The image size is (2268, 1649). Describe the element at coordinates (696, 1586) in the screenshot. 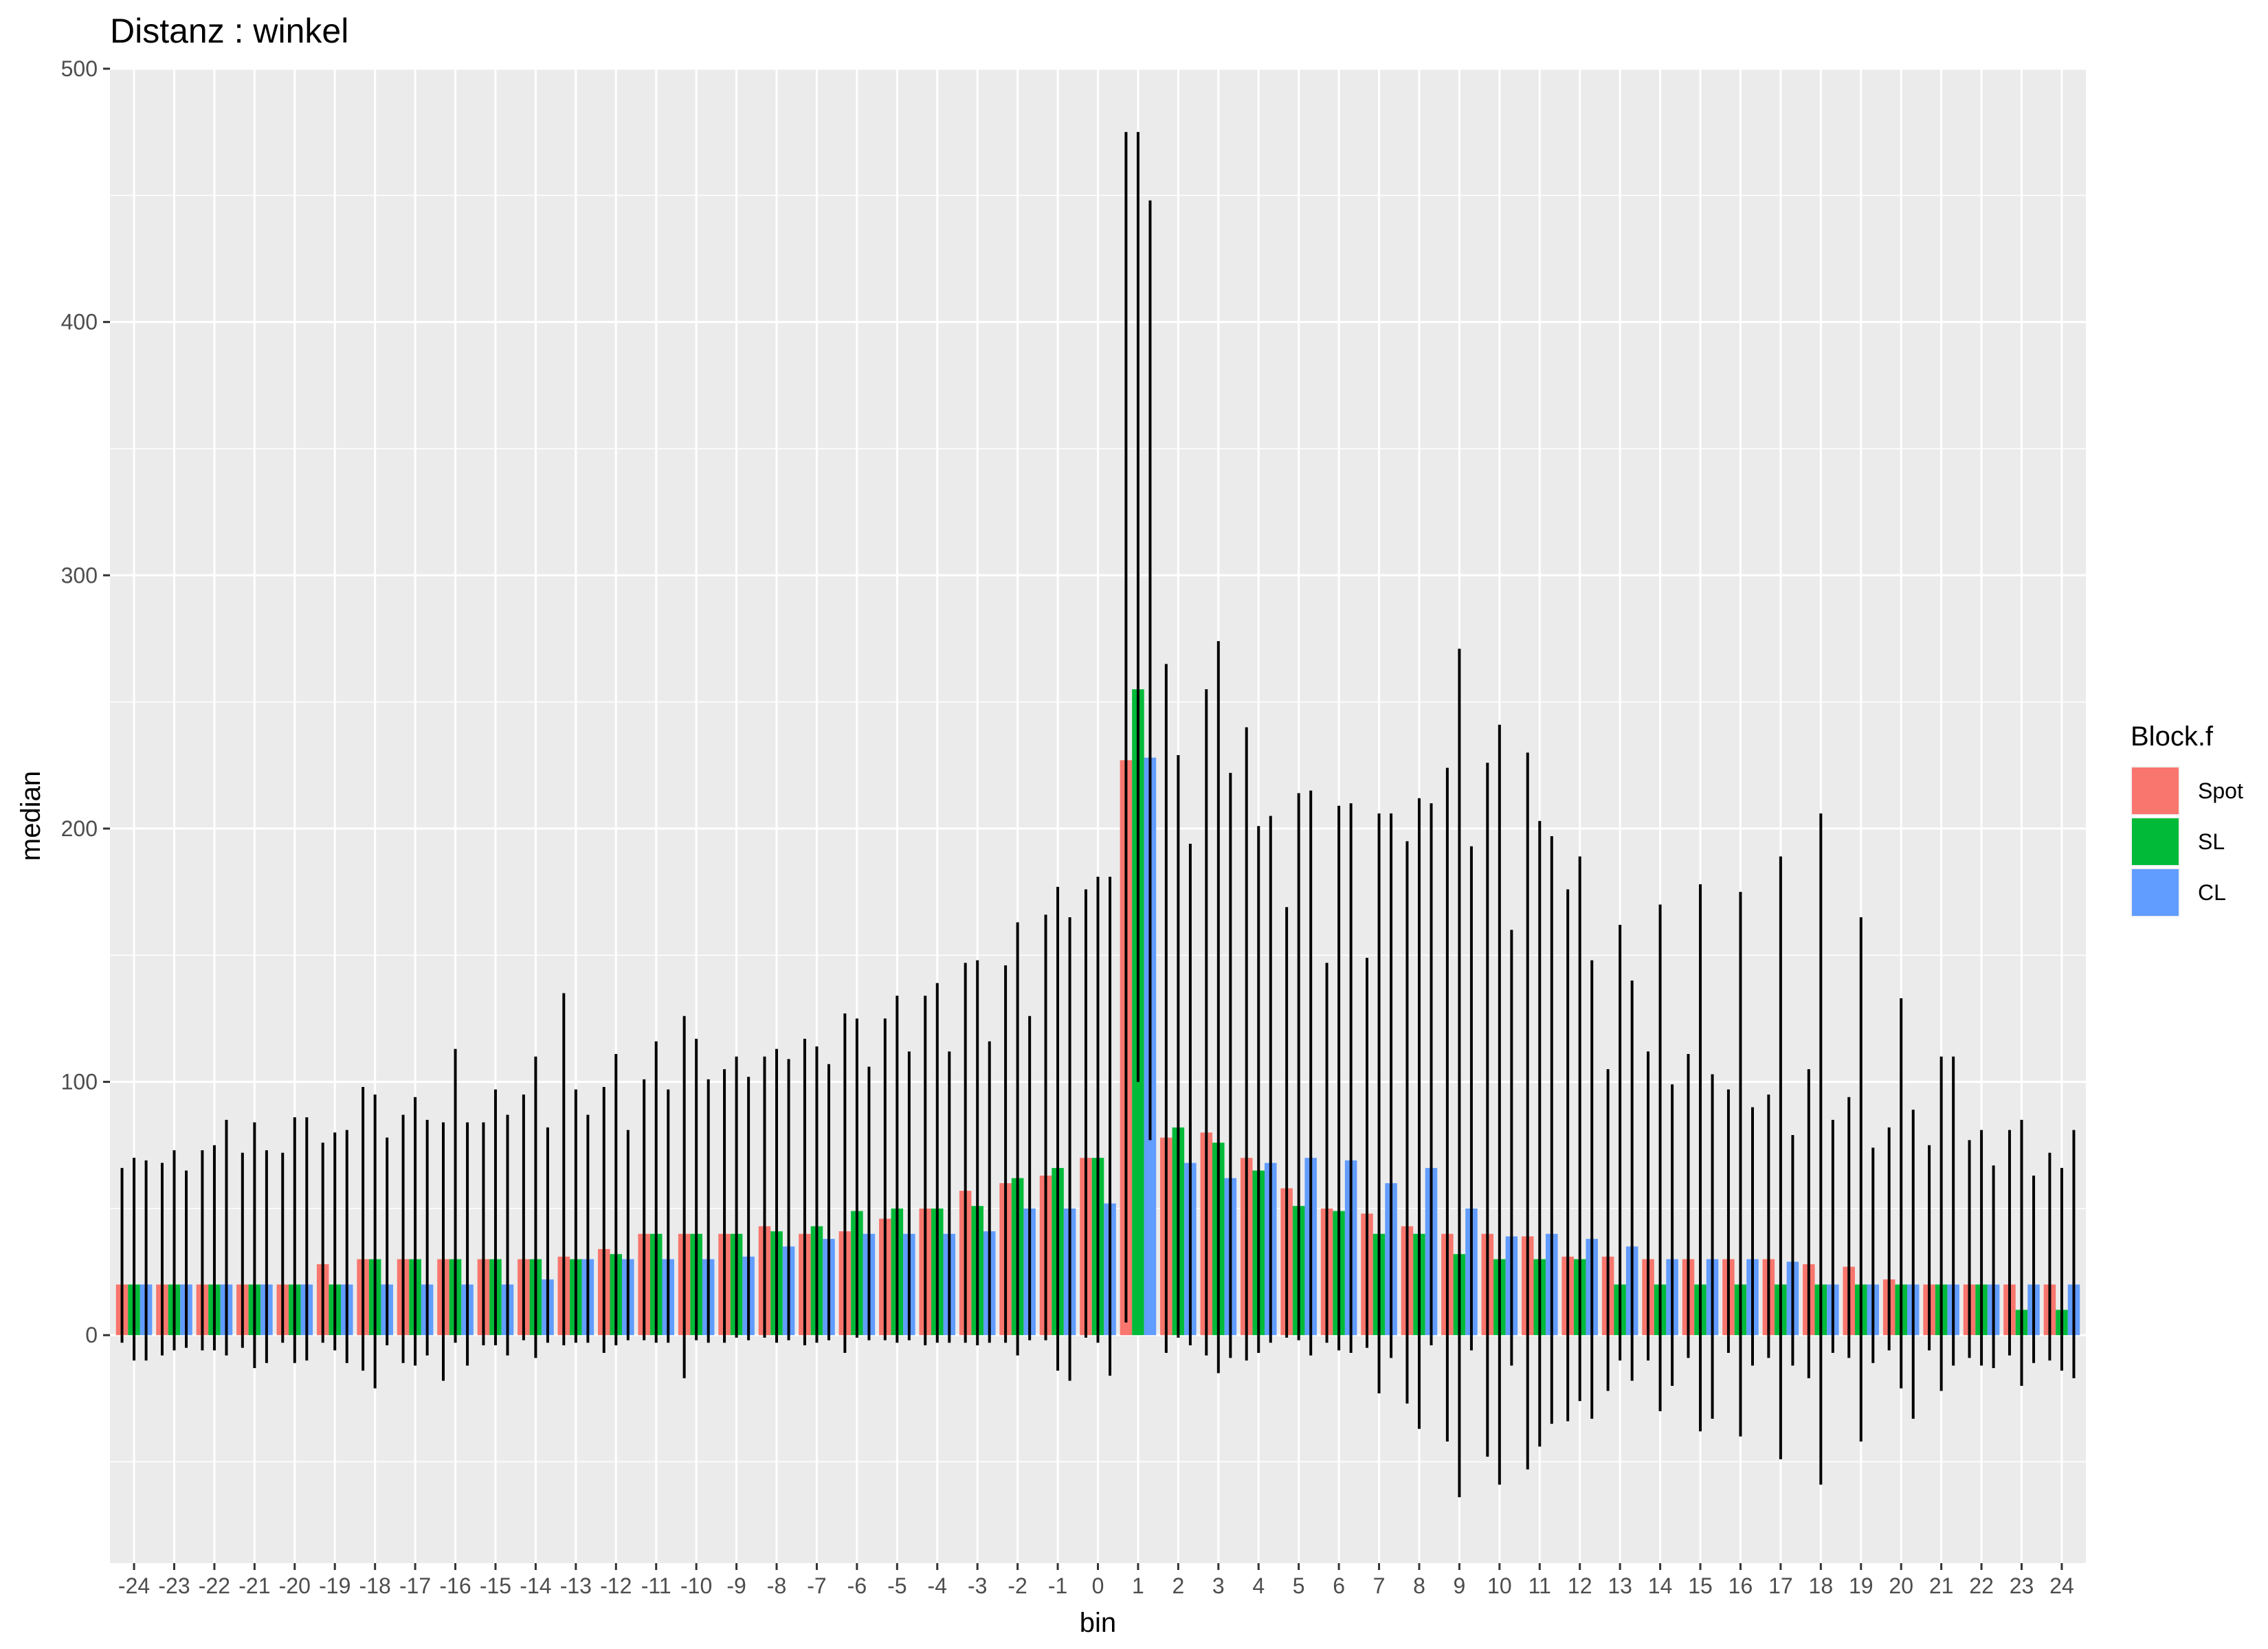

I see `x-tick-label: -10` at that location.